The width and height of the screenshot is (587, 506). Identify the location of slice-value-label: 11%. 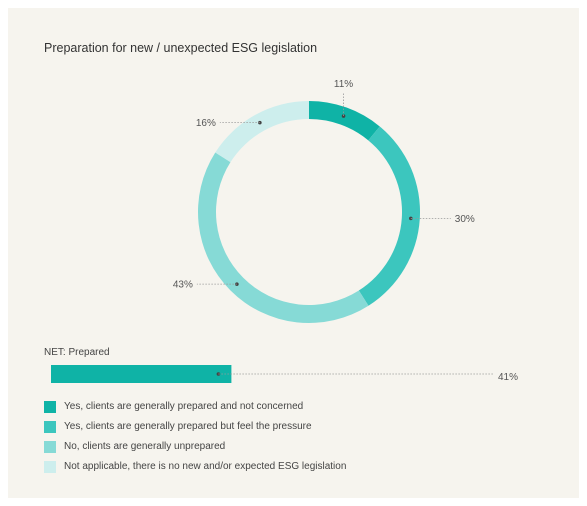
(343, 84).